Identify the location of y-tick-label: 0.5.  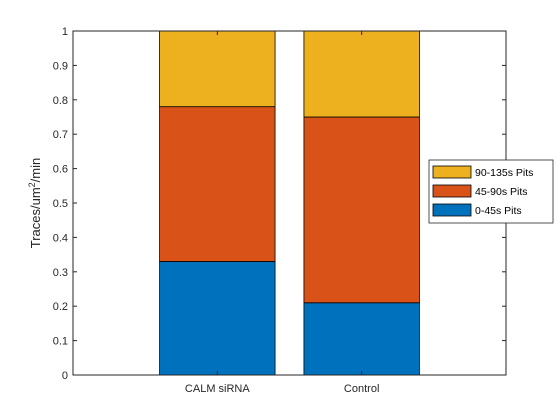
(60, 204).